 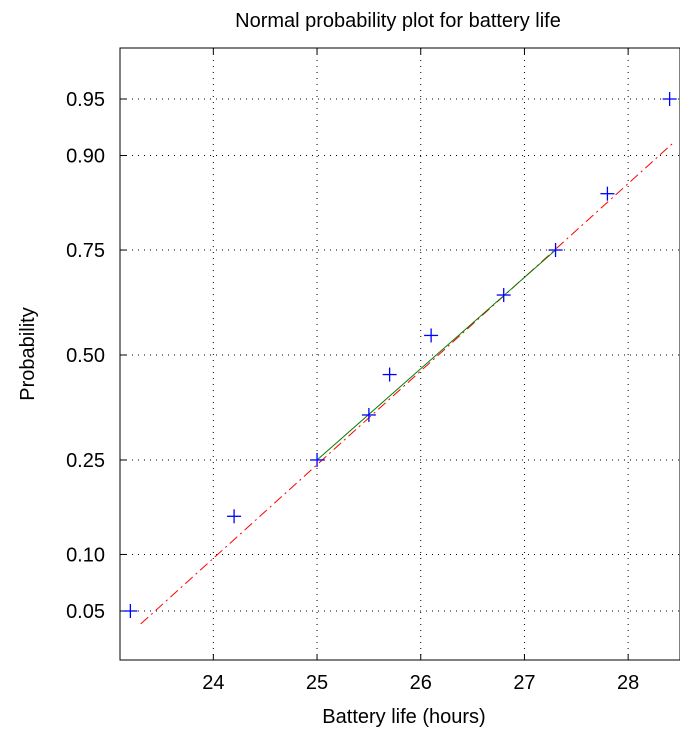 I want to click on x-tick-label: 24, so click(x=213, y=683).